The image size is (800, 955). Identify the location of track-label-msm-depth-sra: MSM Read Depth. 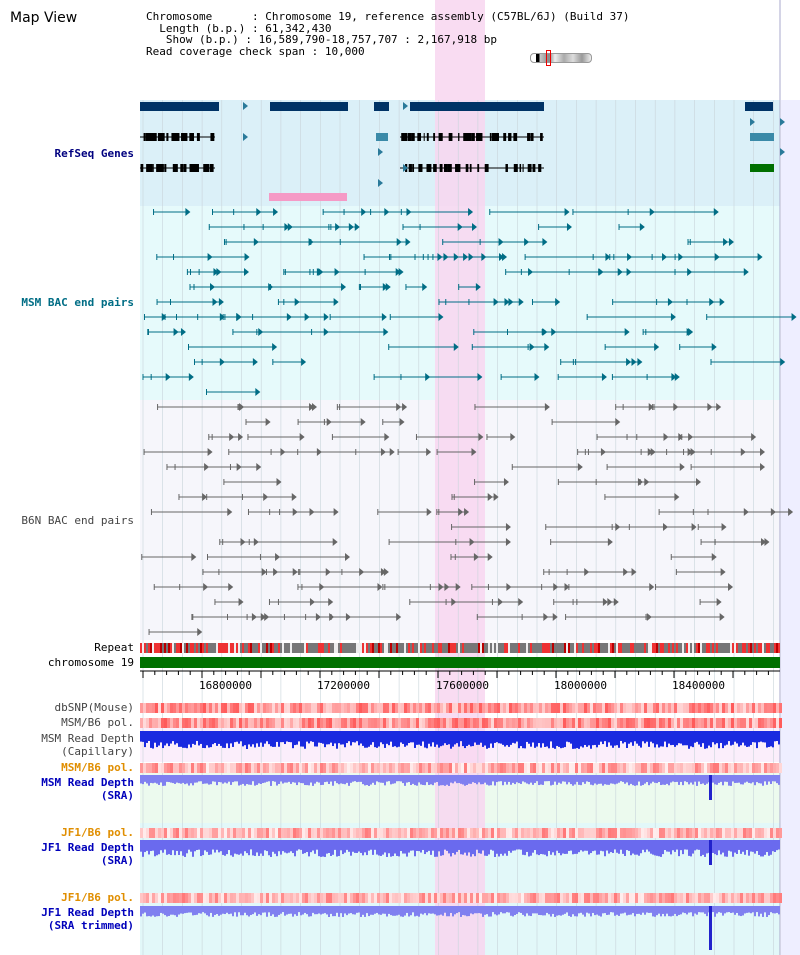
(87, 782).